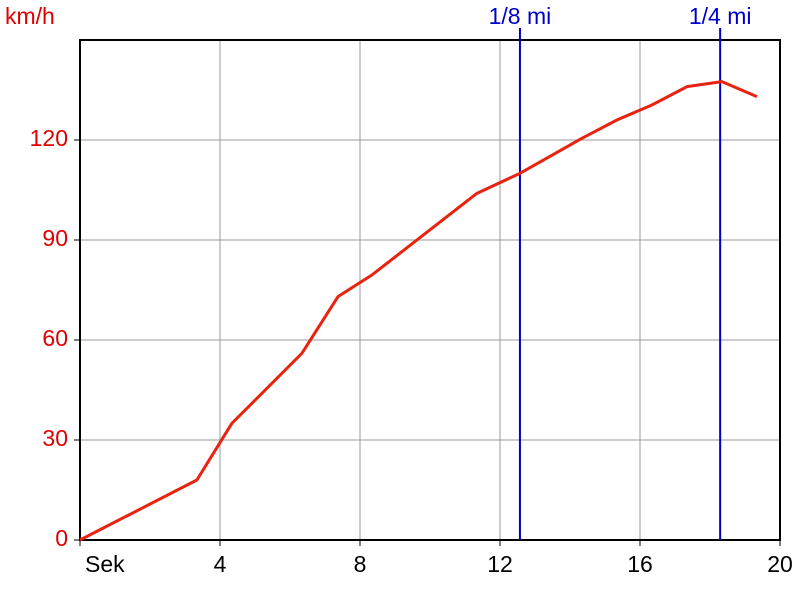 The width and height of the screenshot is (800, 600). What do you see at coordinates (105, 564) in the screenshot?
I see `x-tick-label: Sek` at bounding box center [105, 564].